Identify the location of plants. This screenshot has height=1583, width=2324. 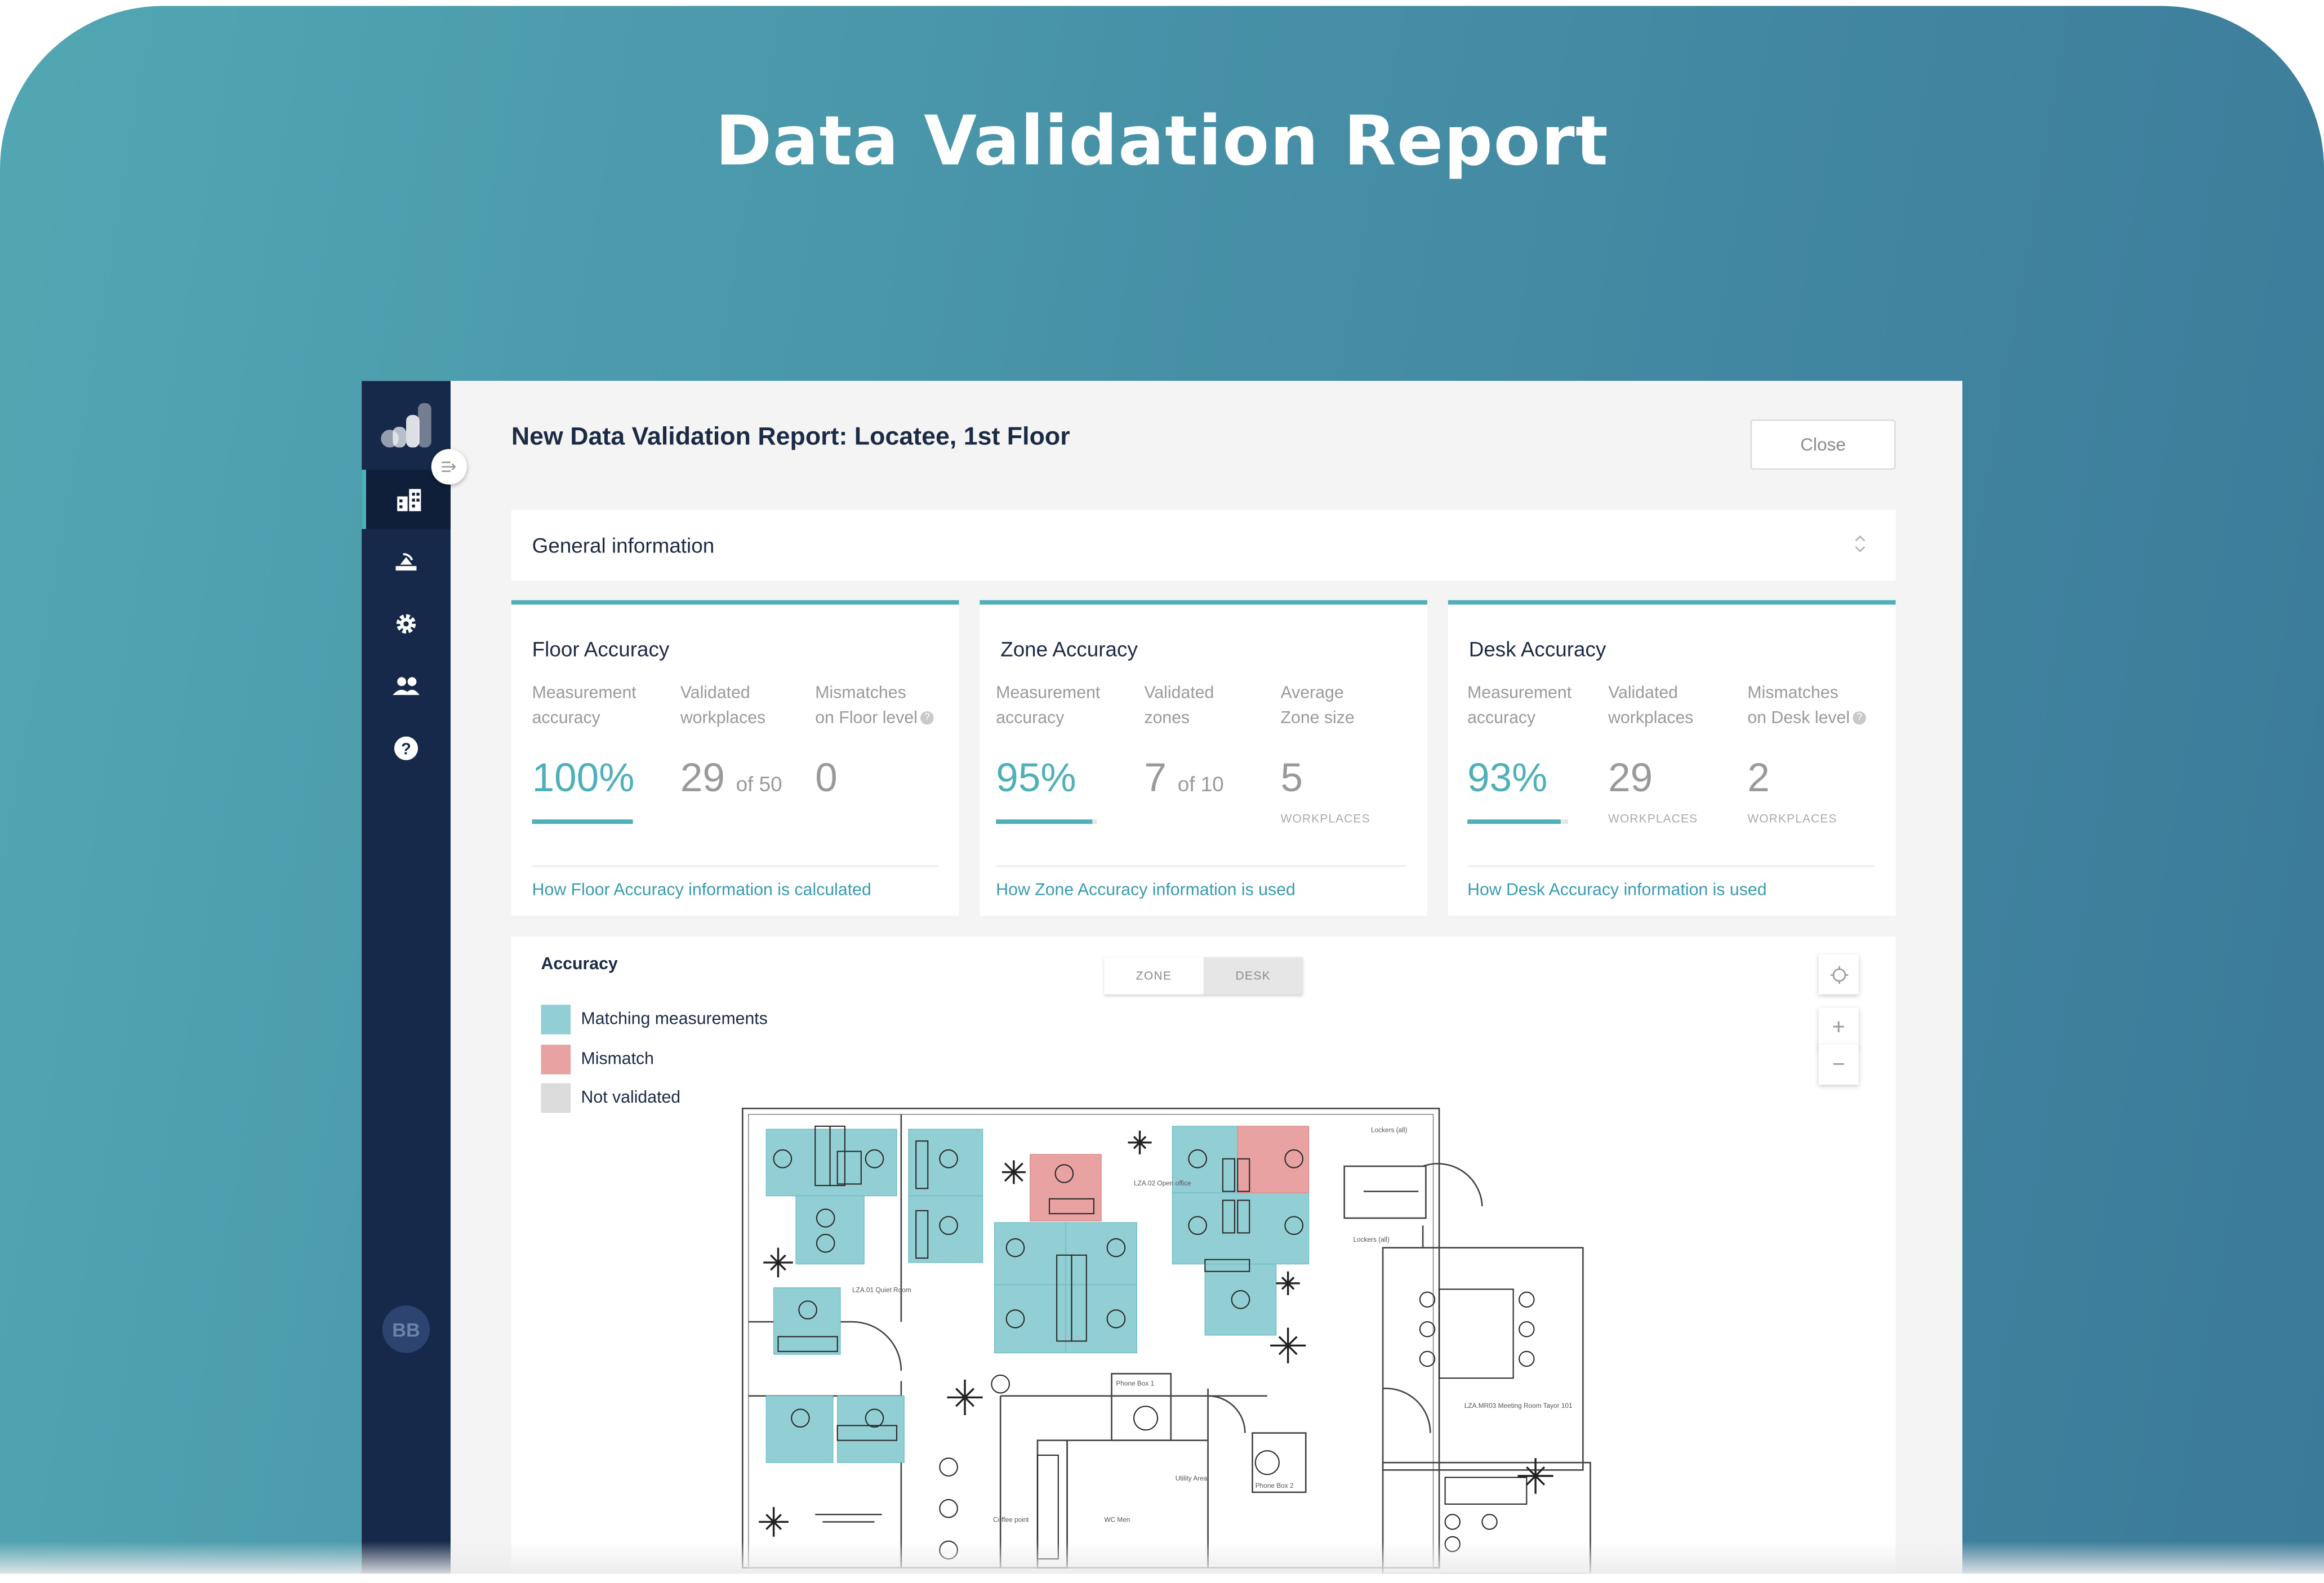
(1156, 1333).